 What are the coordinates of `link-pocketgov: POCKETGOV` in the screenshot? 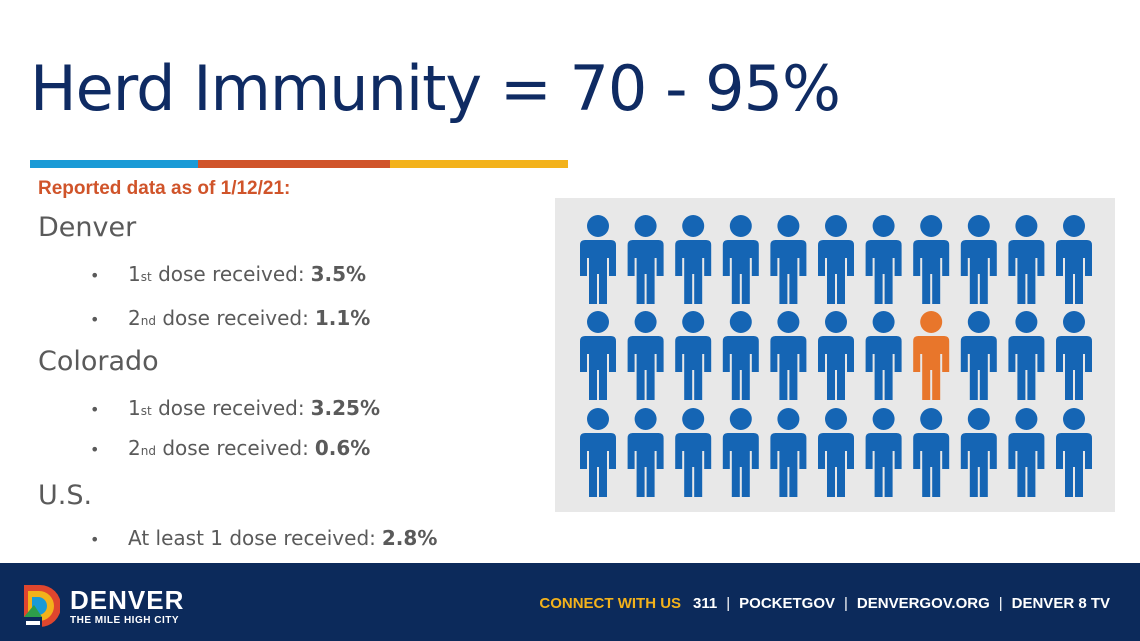 It's located at (787, 603).